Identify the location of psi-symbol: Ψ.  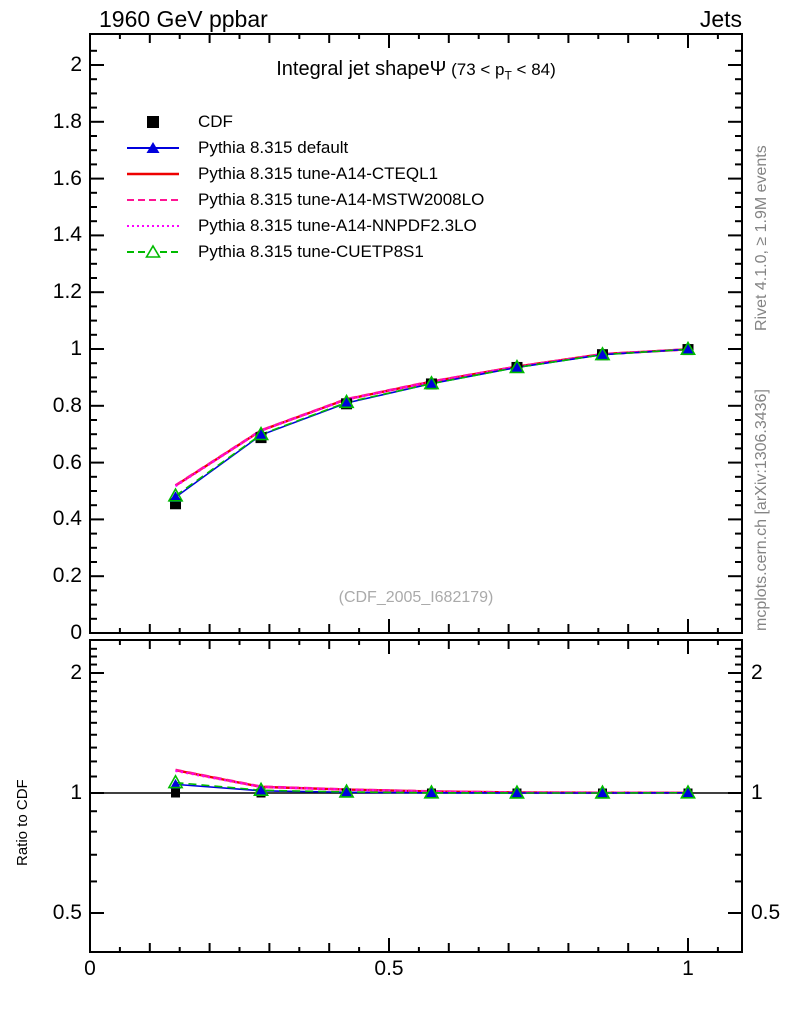
(438, 69).